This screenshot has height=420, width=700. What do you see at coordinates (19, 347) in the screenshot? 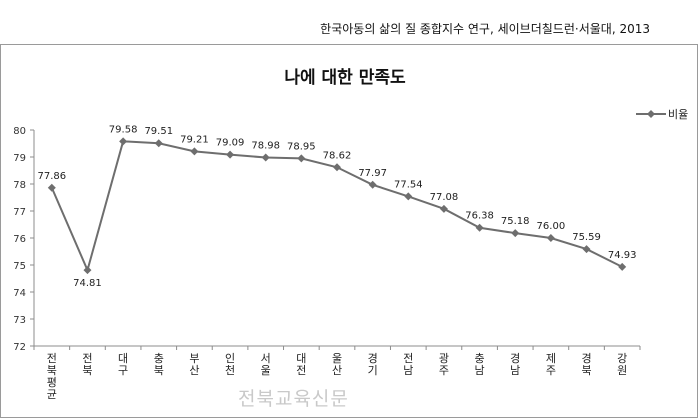
I see `y-tick-label: 72` at bounding box center [19, 347].